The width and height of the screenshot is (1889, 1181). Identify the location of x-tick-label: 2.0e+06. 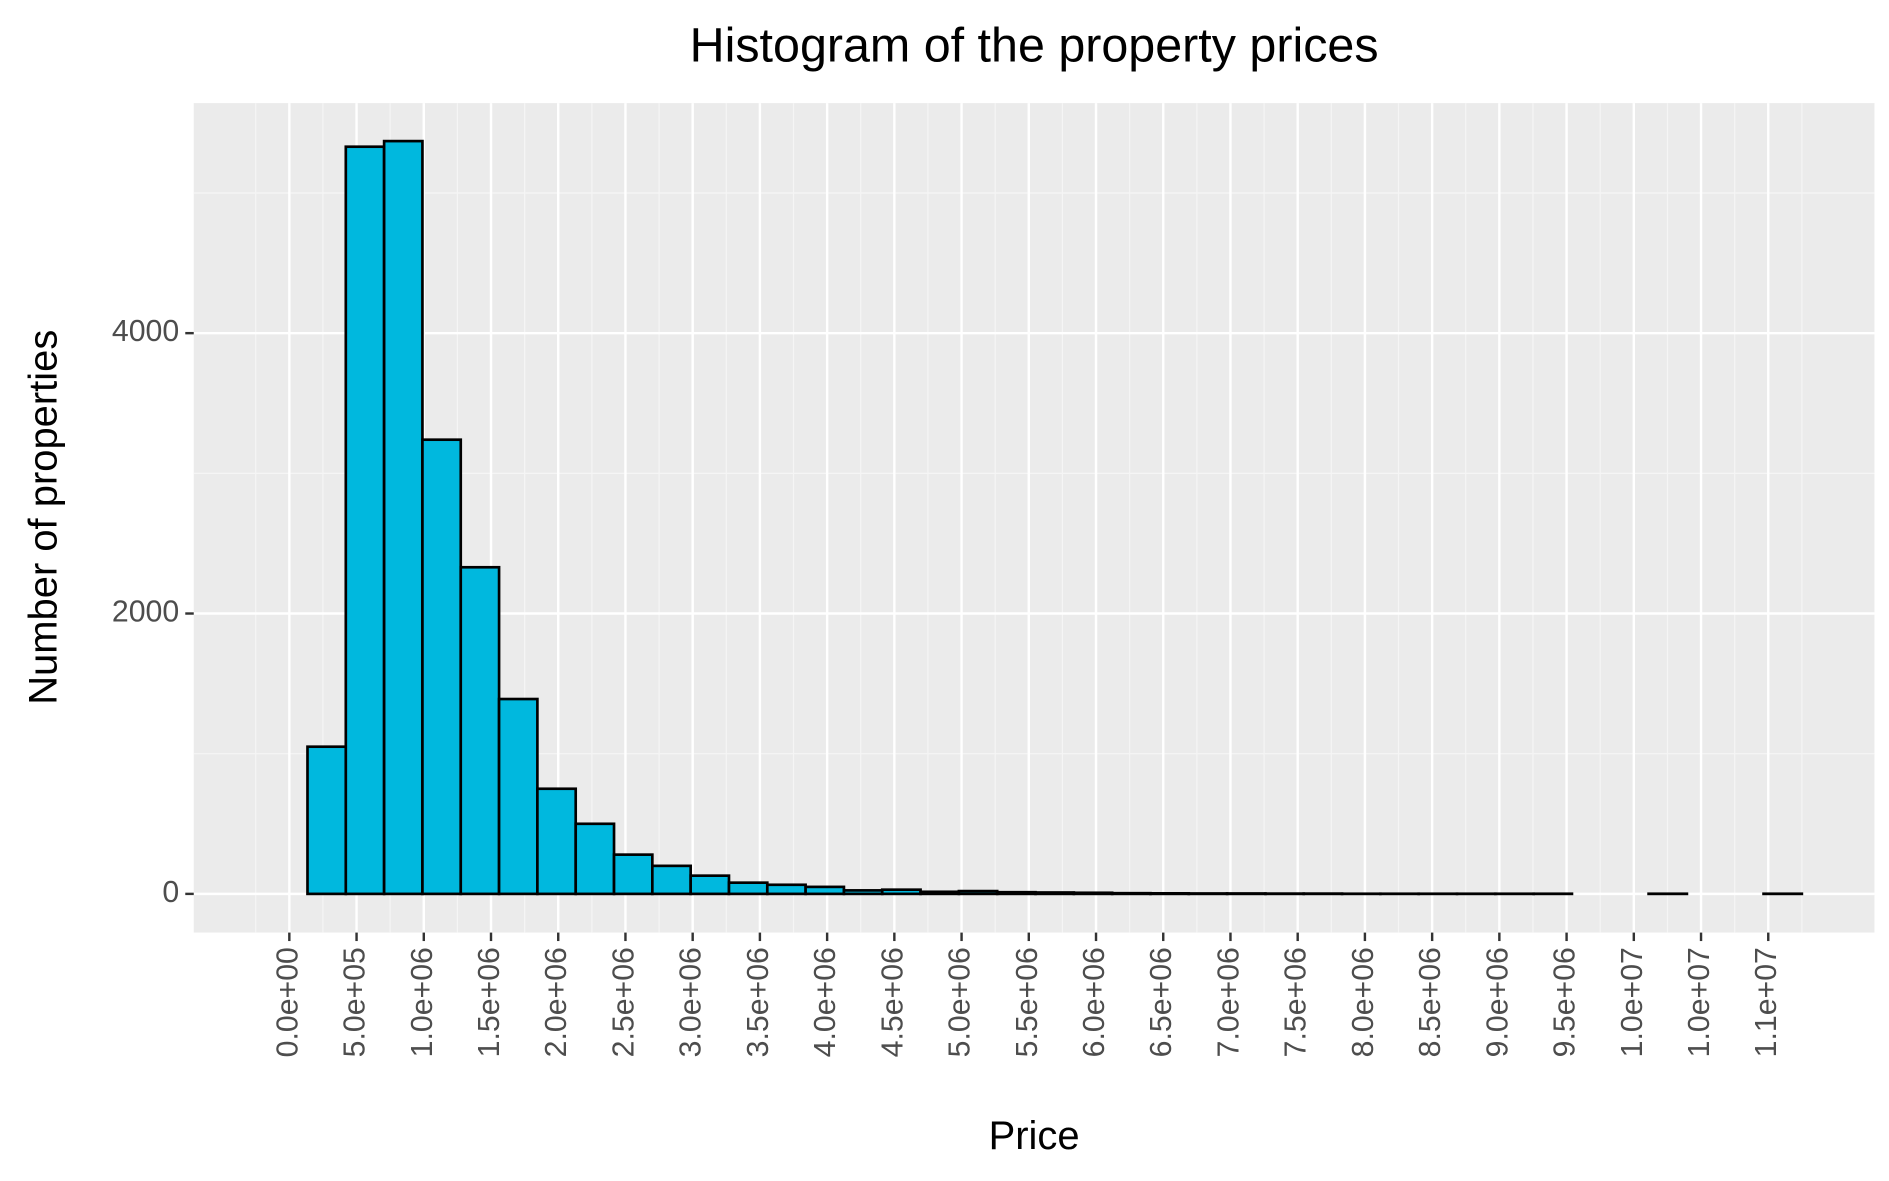
(556, 1002).